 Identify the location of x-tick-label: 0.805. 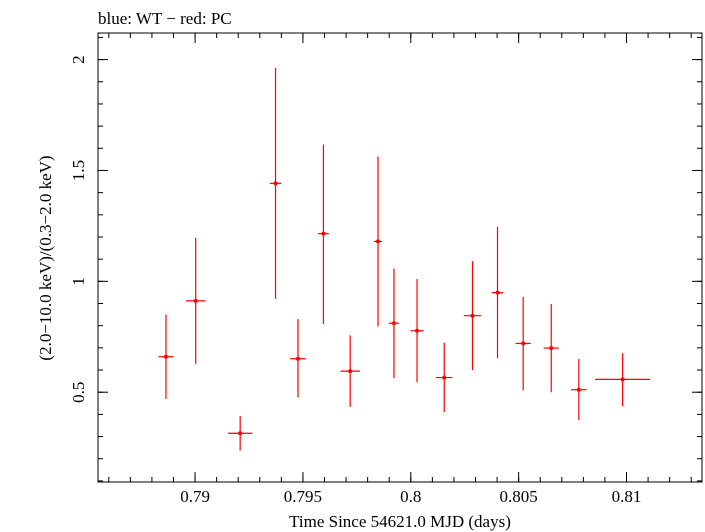
(519, 496).